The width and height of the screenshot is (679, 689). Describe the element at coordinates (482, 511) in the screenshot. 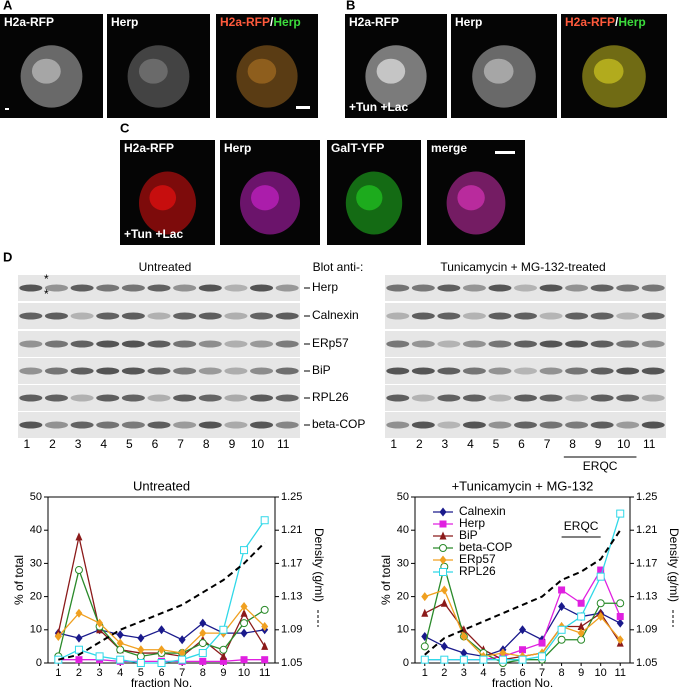

I see `legend-label: Calnexin` at that location.